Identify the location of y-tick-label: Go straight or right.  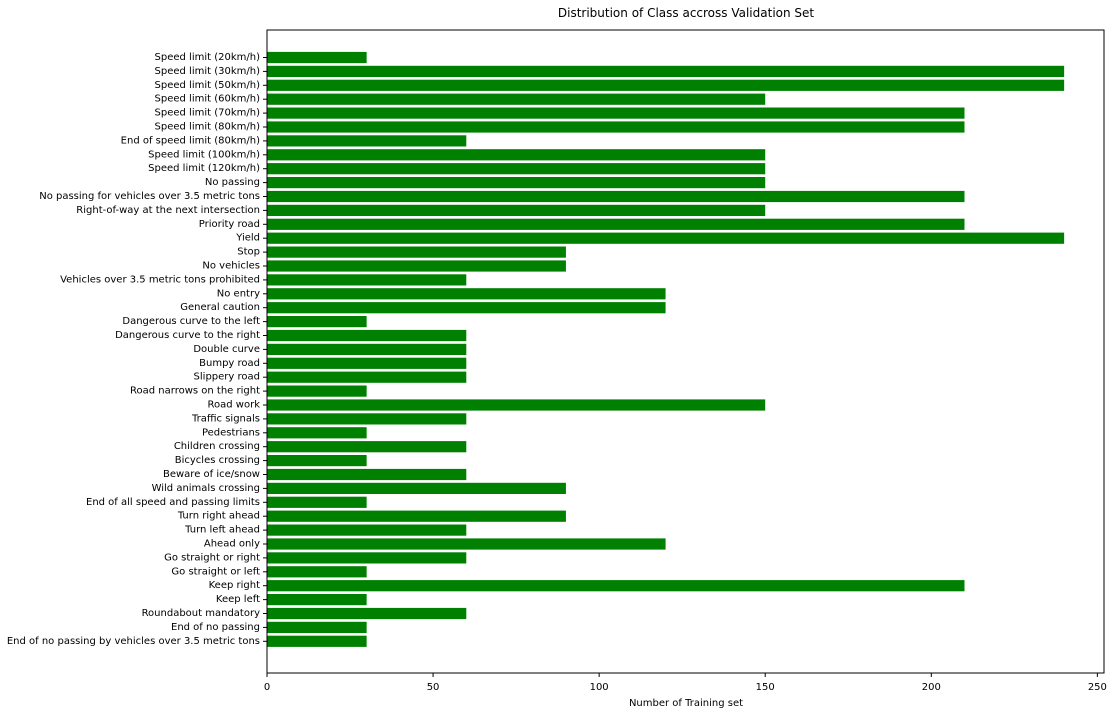
(212, 557).